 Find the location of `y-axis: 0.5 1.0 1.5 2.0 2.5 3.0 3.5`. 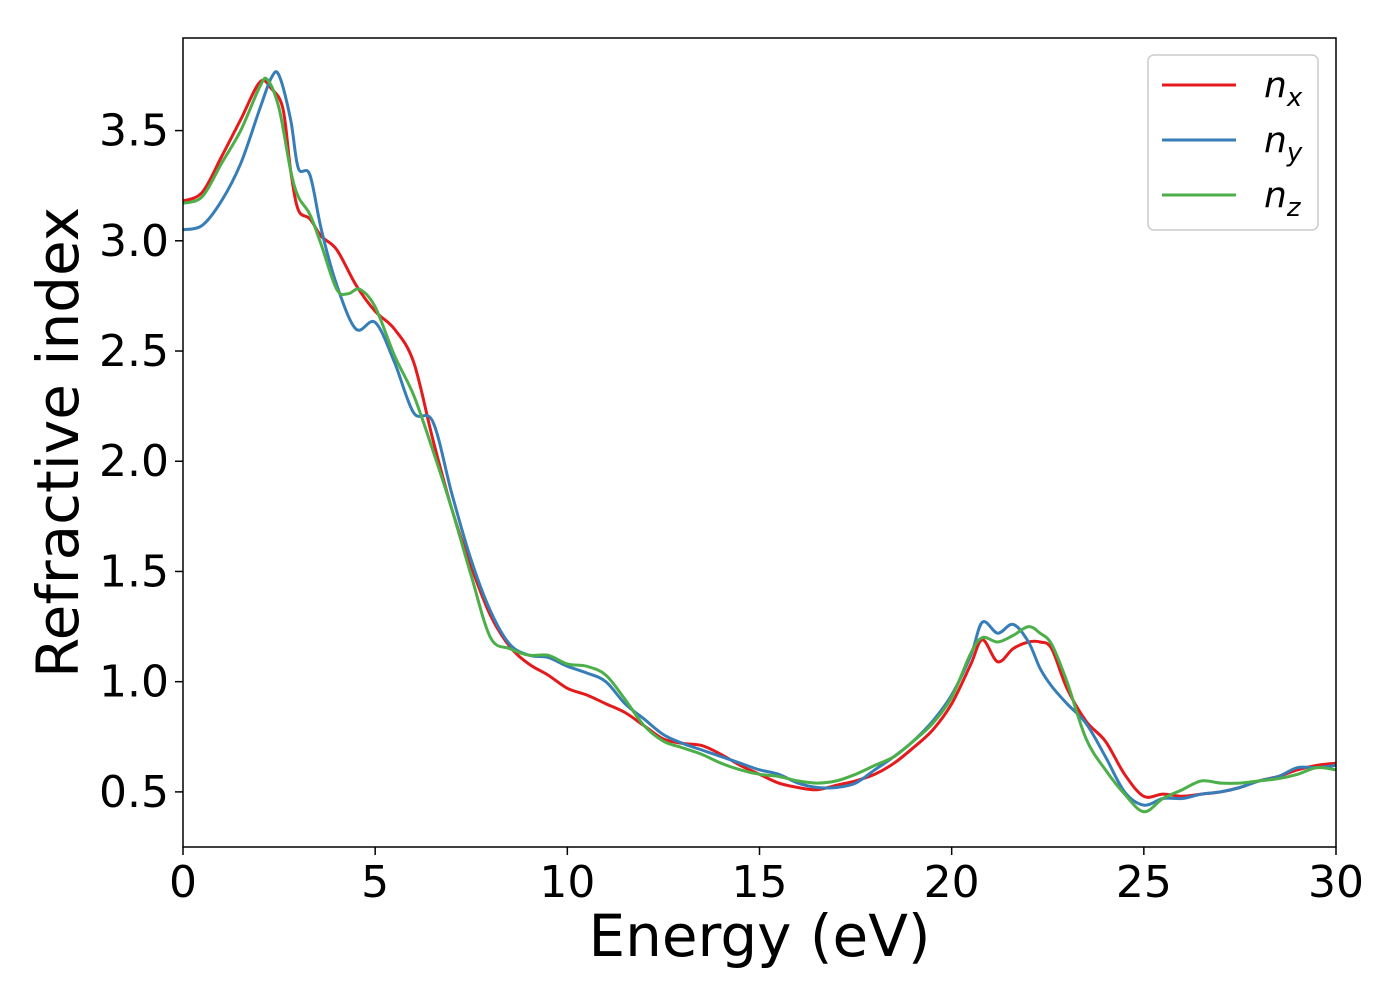

y-axis: 0.5 1.0 1.5 2.0 2.5 3.0 3.5 is located at coordinates (141, 462).